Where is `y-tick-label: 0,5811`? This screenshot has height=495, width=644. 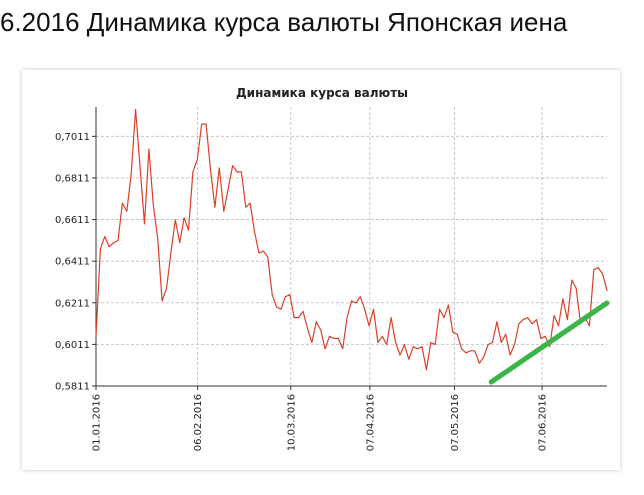 y-tick-label: 0,5811 is located at coordinates (72, 387).